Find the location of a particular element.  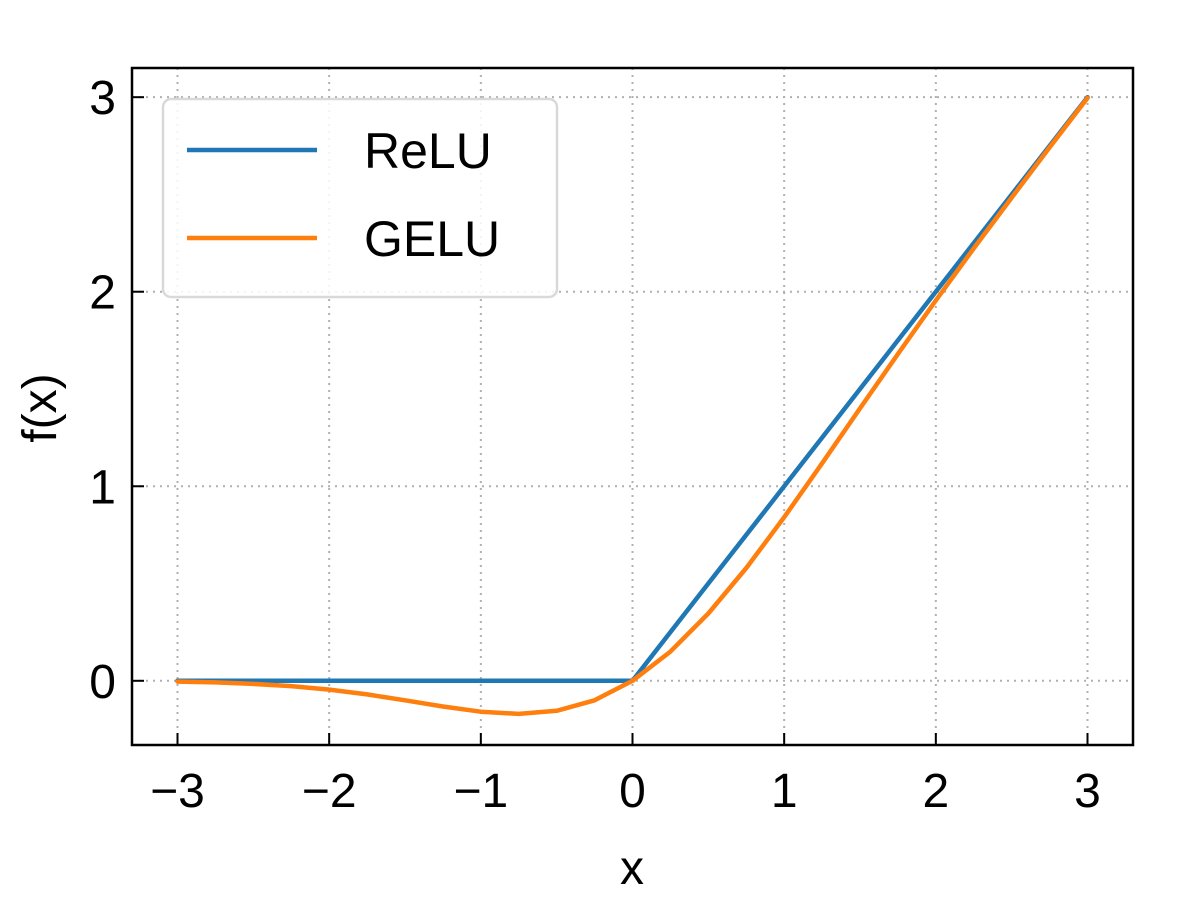

y-tick-label: 1 is located at coordinates (102, 487).